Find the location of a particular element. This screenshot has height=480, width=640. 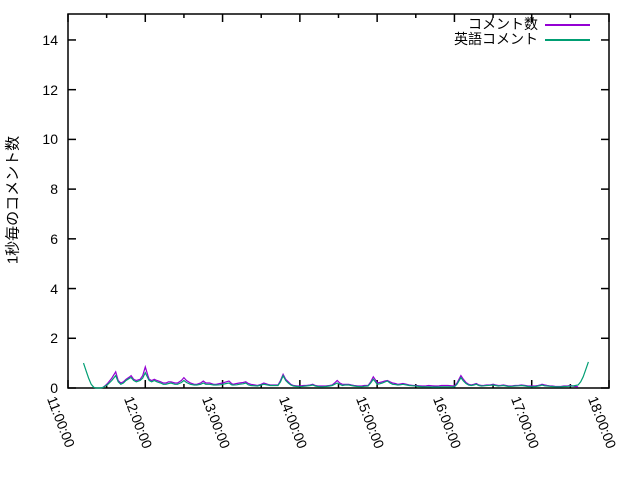

y-tick-label-4: 4 is located at coordinates (54, 288).